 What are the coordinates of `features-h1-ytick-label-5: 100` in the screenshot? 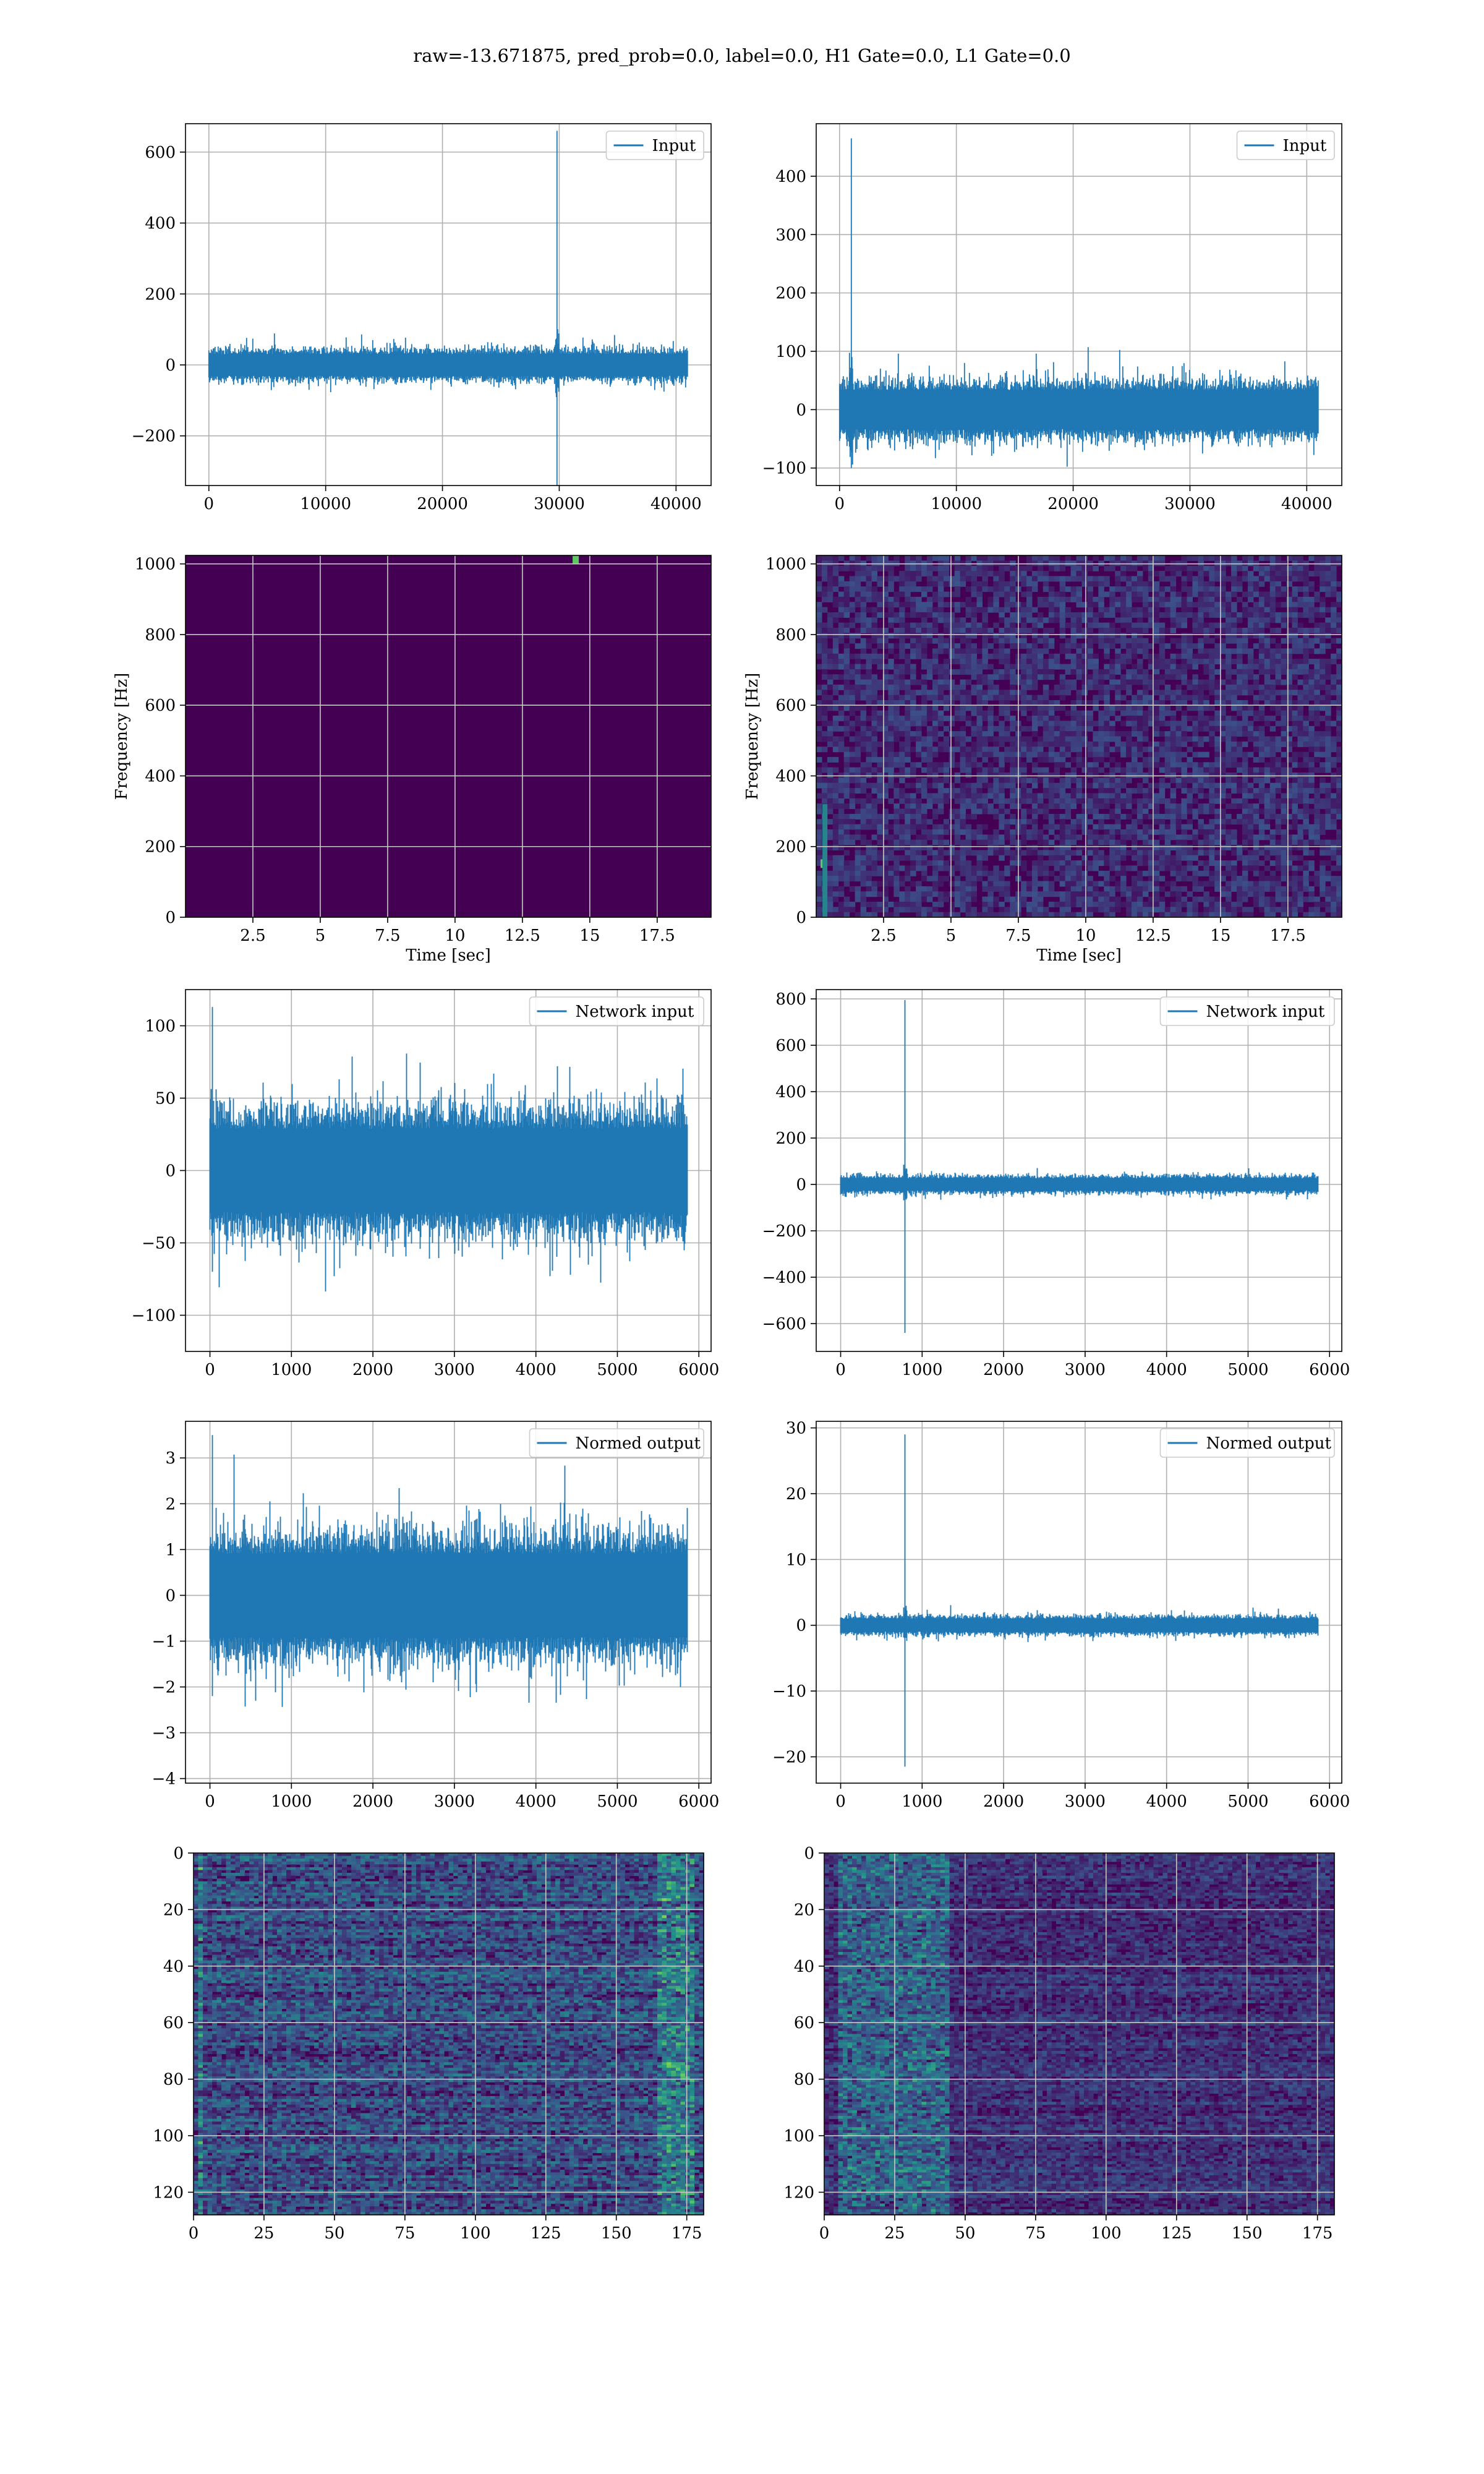 It's located at (168, 2136).